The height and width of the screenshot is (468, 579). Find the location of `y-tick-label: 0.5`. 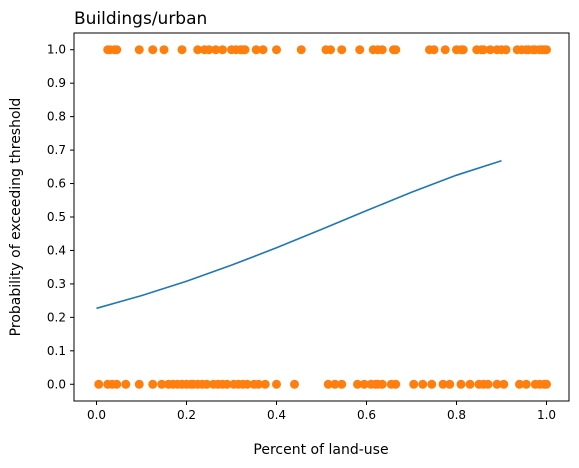

y-tick-label: 0.5 is located at coordinates (56, 217).